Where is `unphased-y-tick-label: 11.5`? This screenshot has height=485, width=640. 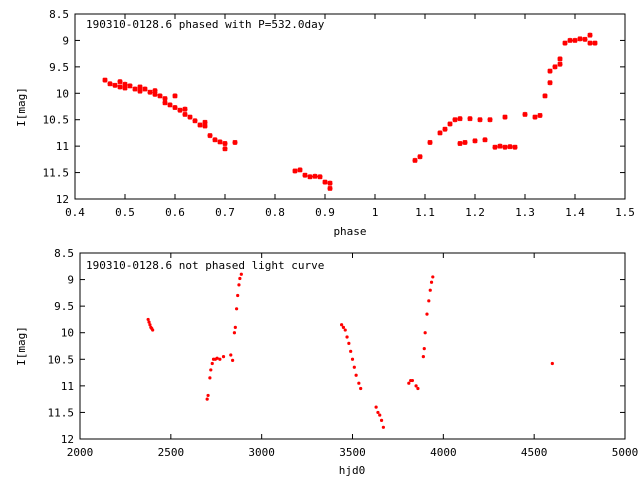 unphased-y-tick-label: 11.5 is located at coordinates (61, 412).